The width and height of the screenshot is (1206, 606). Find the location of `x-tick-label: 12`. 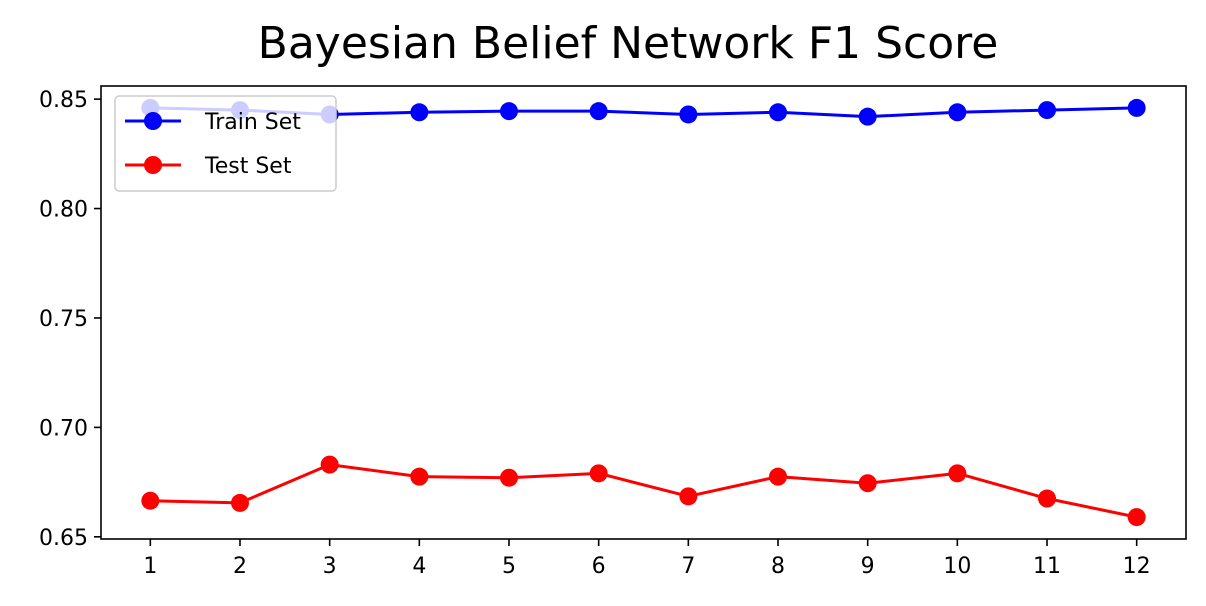

x-tick-label: 12 is located at coordinates (1137, 566).